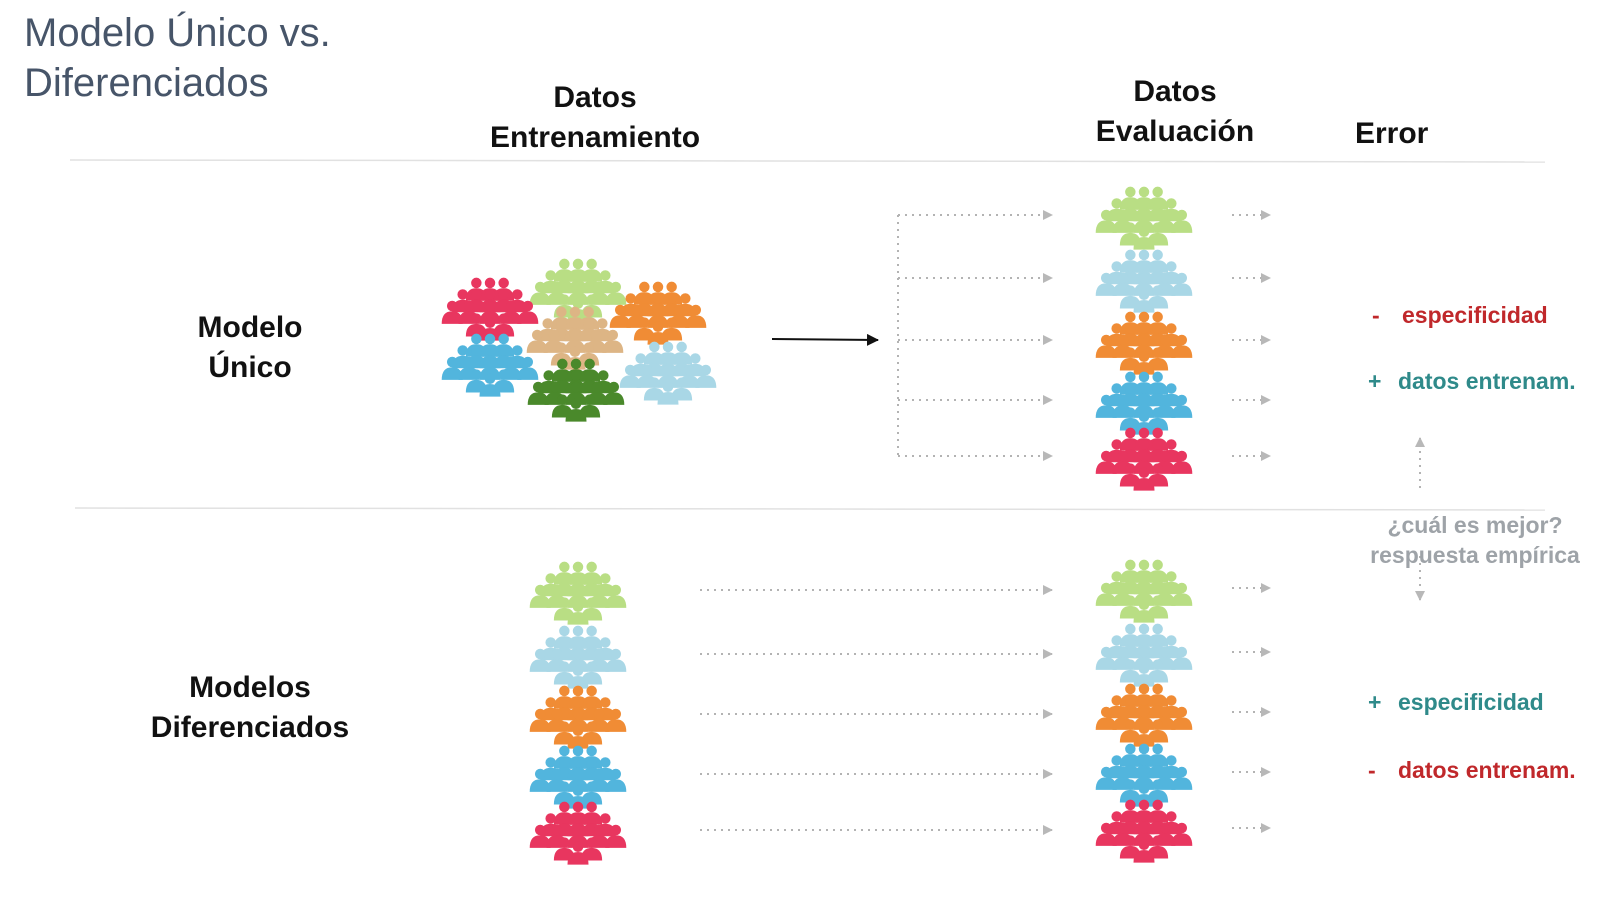  I want to click on eval-dif-group-orange, so click(1144, 715).